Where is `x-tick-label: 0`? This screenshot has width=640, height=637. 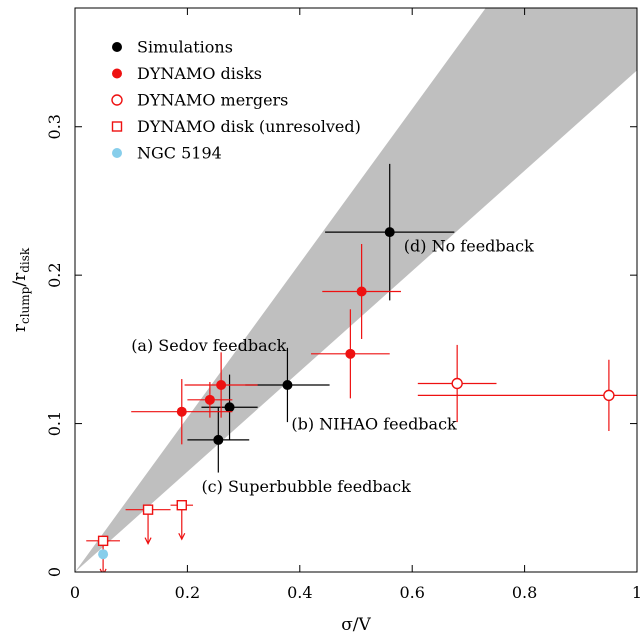 x-tick-label: 0 is located at coordinates (75, 592).